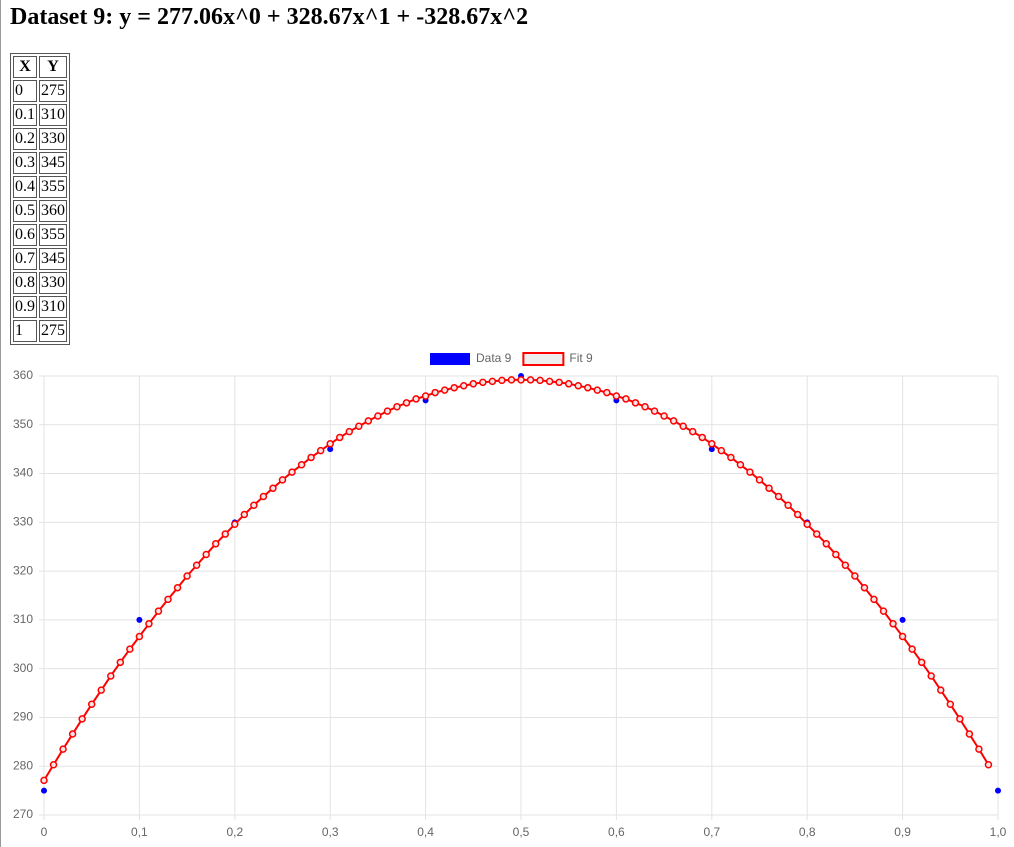  Describe the element at coordinates (53, 115) in the screenshot. I see `table-cell: 310` at that location.